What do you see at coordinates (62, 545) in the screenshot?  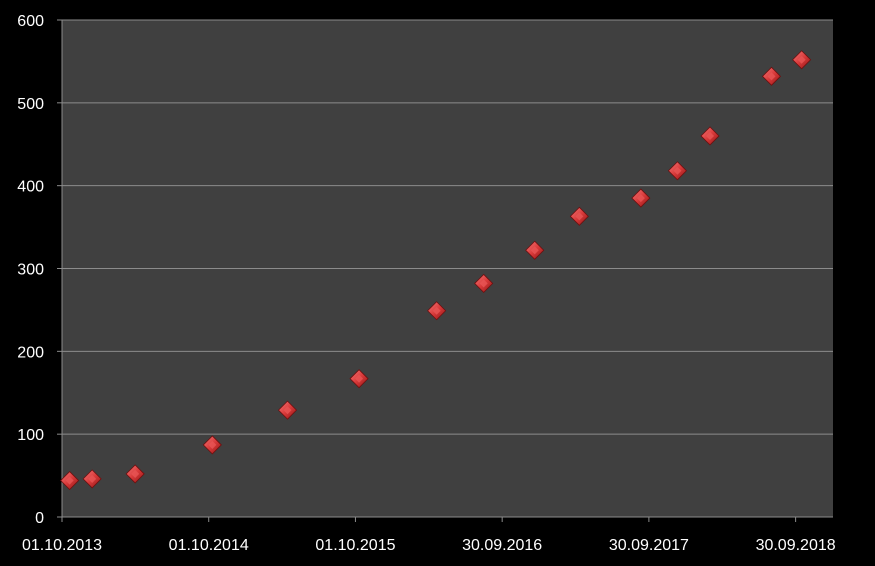 I see `x-tick-label: 01.10.2013` at bounding box center [62, 545].